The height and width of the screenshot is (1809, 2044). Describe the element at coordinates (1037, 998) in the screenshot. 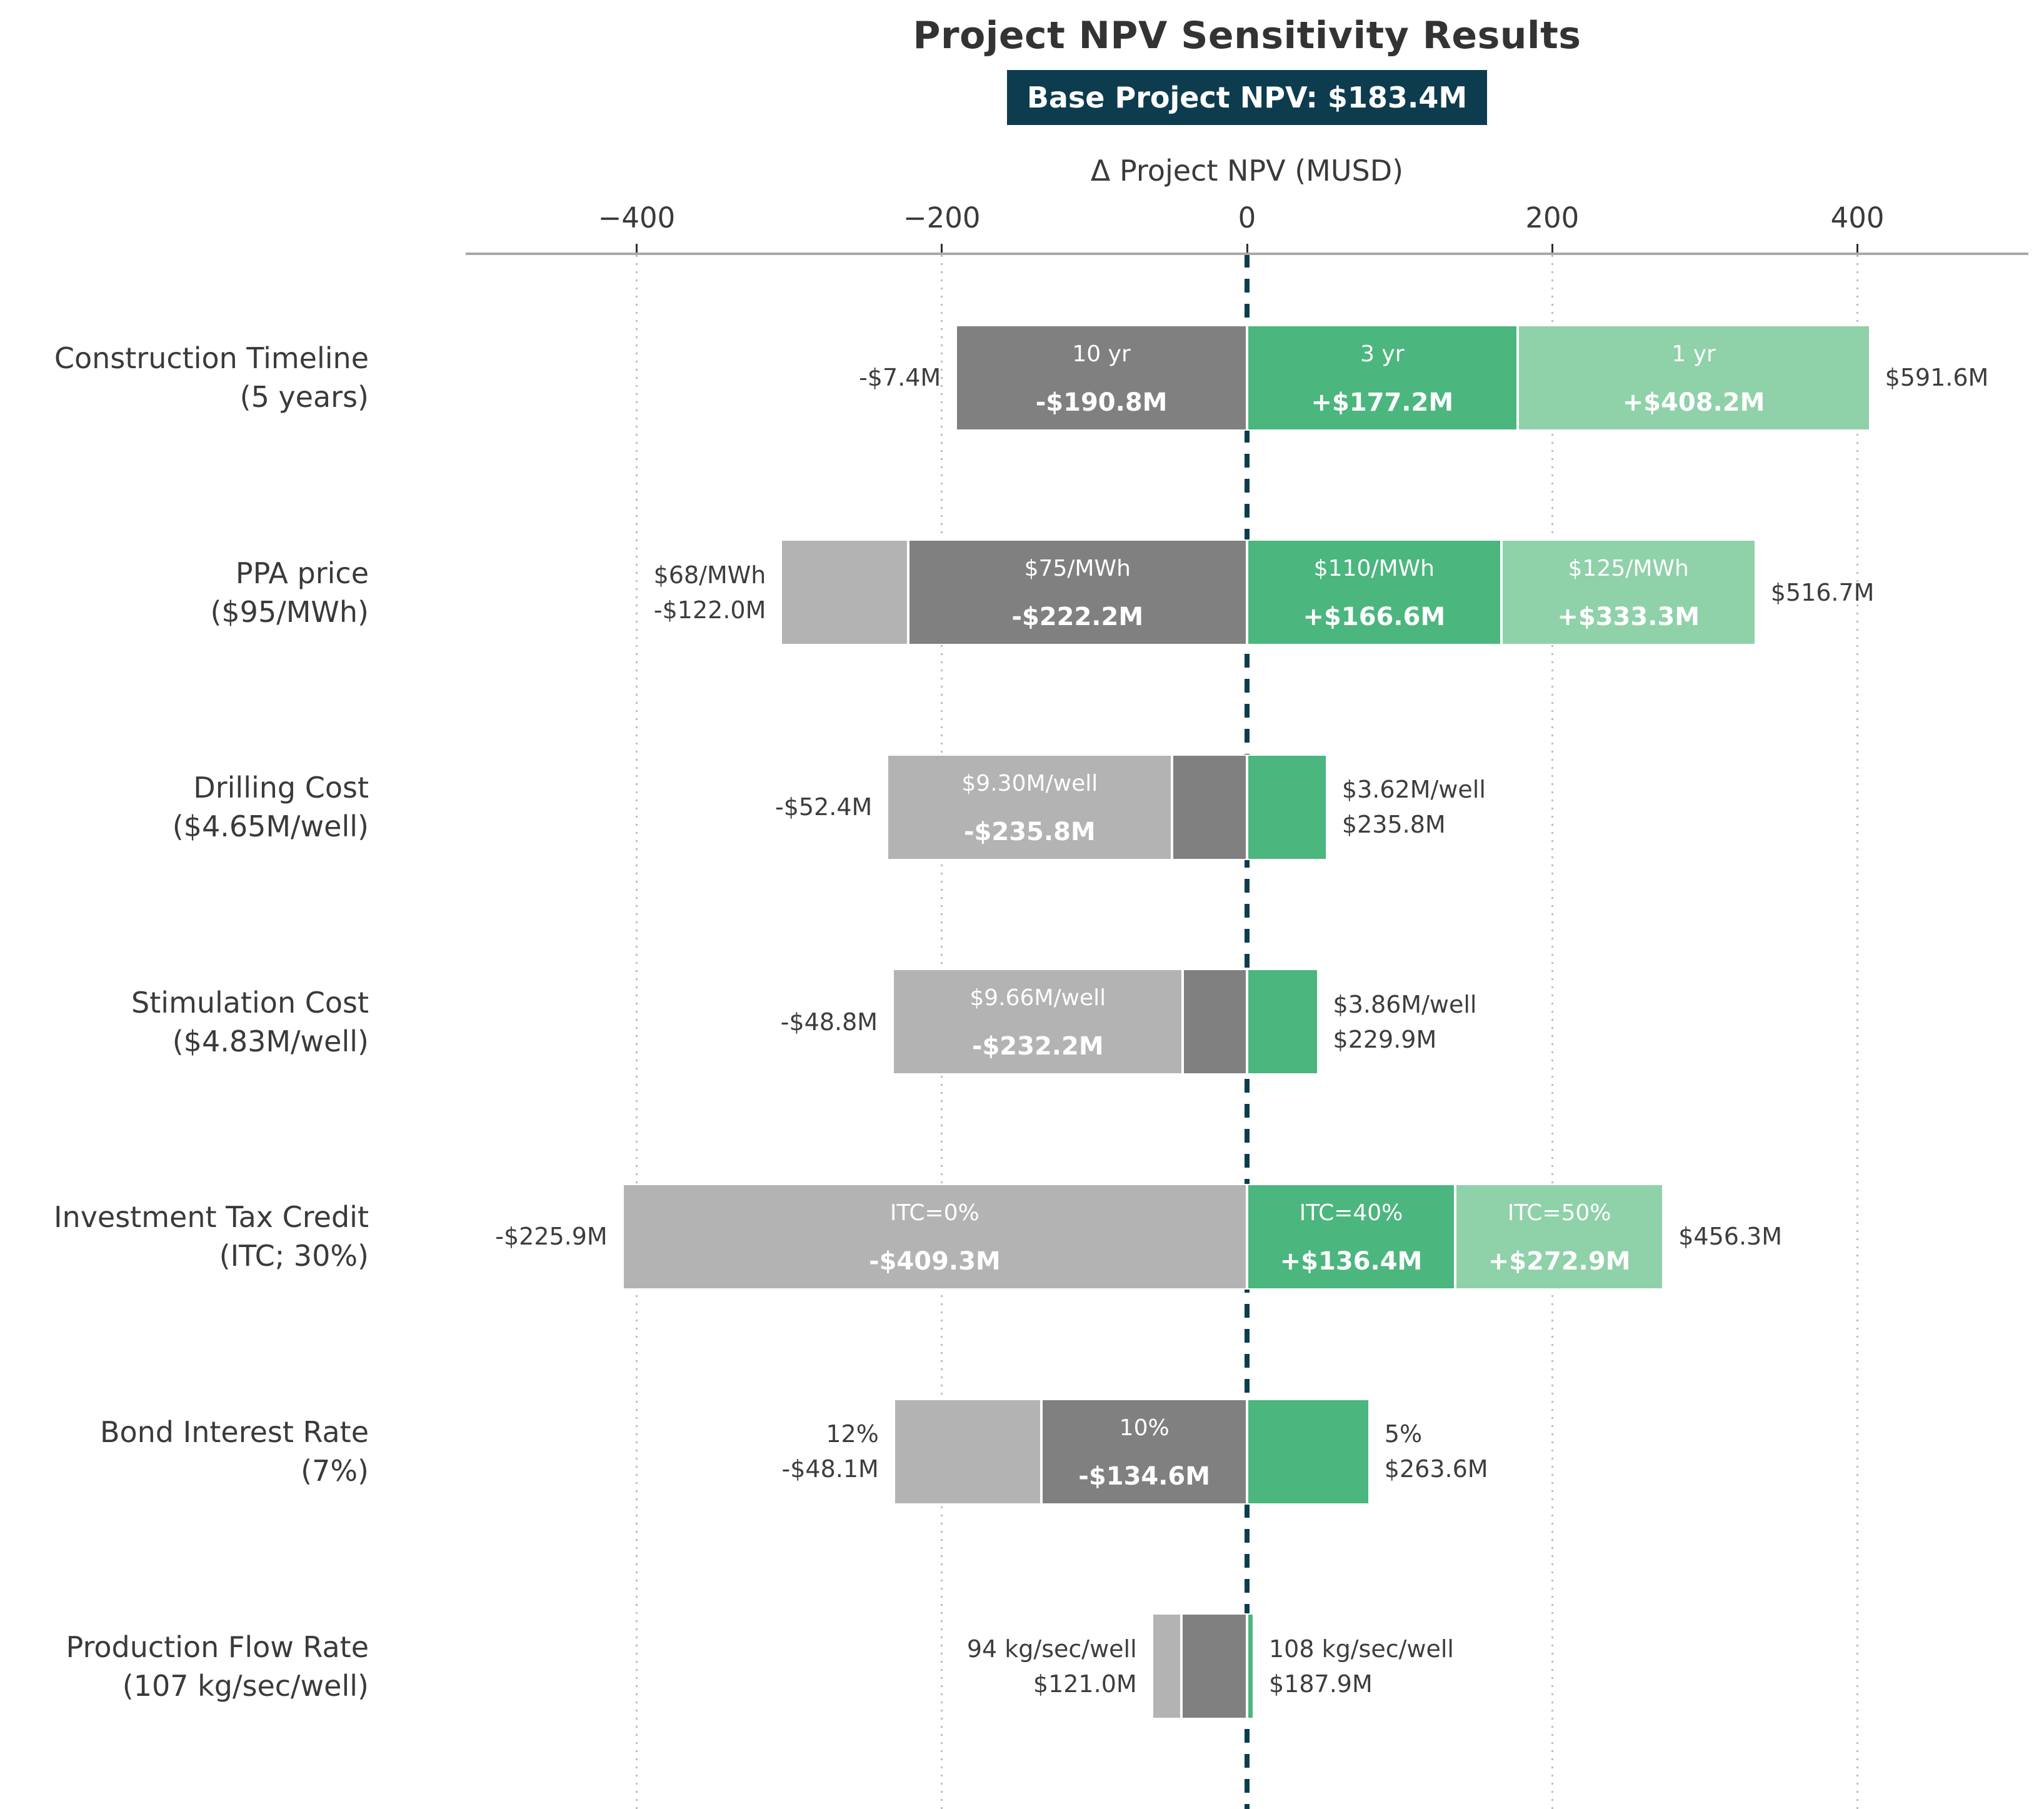

I see `bar-segment-scenario-label: $9.66M/well` at that location.